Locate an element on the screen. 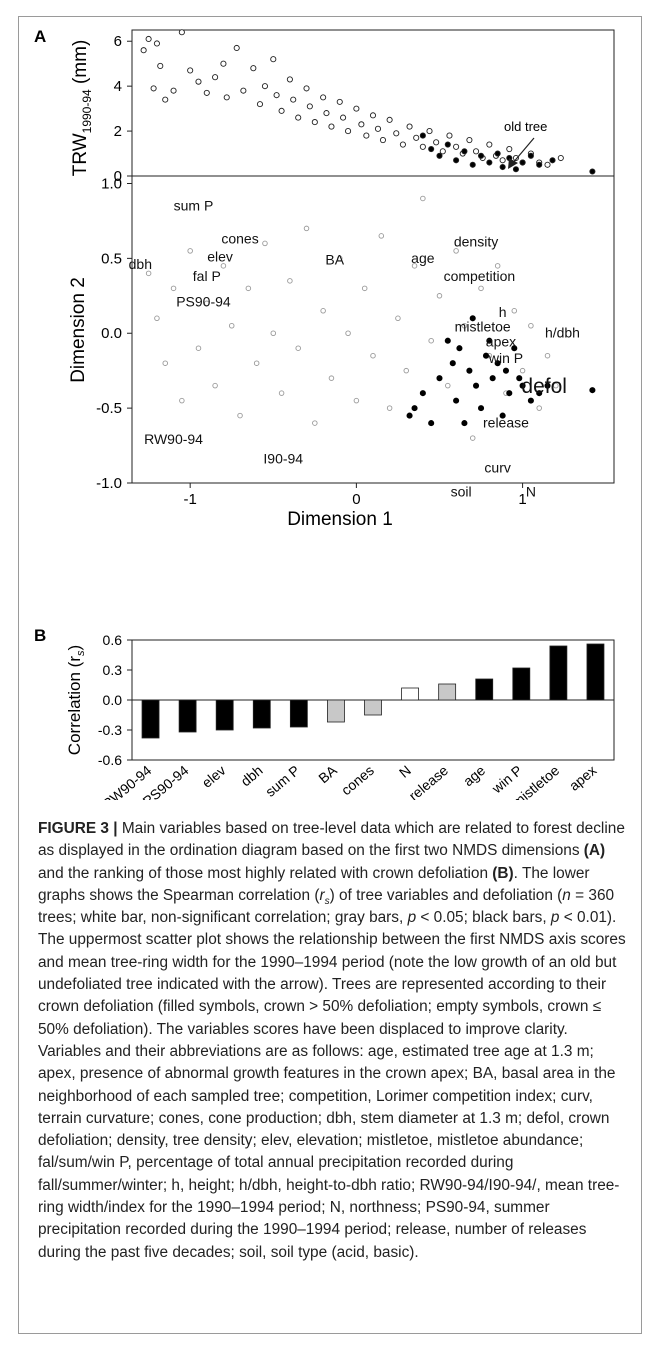 The image size is (659, 1351). nmds-ytick-label: 0.5 is located at coordinates (111, 258).